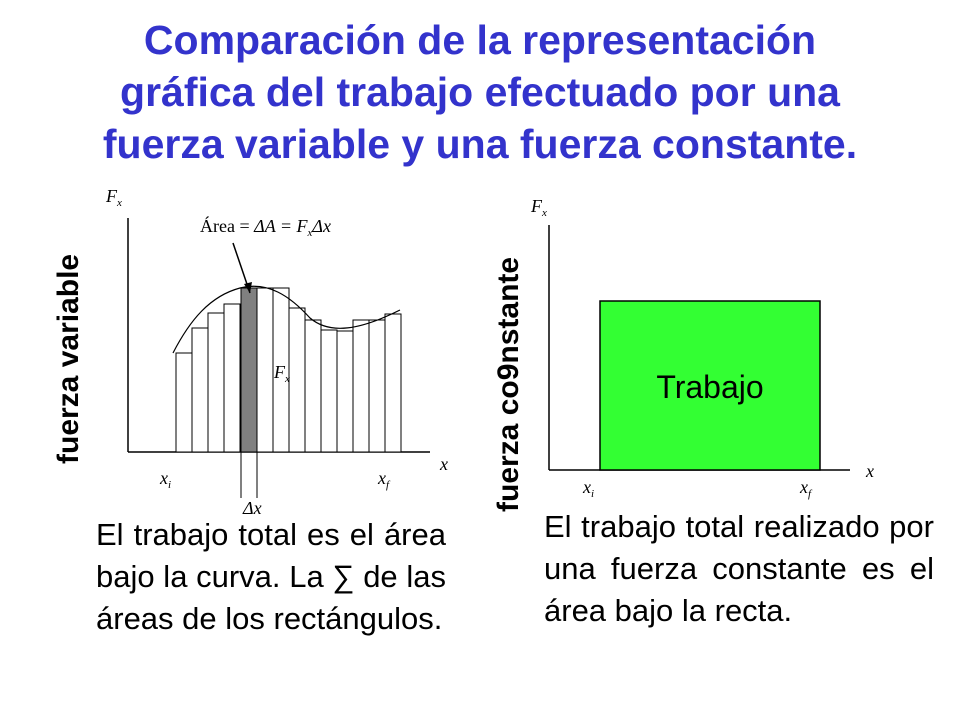 The image size is (960, 720). Describe the element at coordinates (165, 479) in the screenshot. I see `left-xi-label: xi` at that location.